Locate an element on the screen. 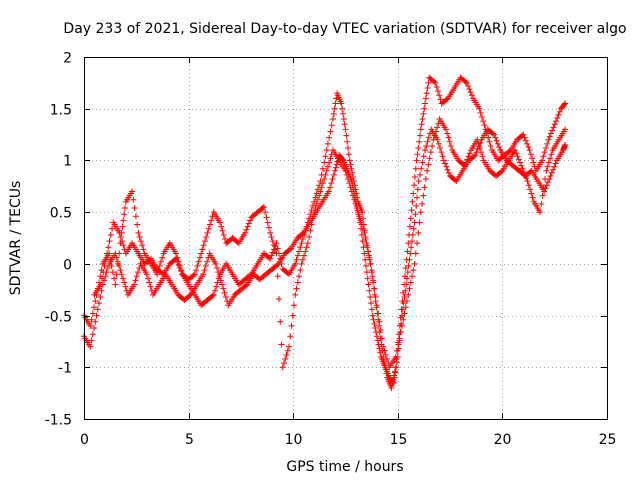  x-tick-label: 10 is located at coordinates (294, 440).